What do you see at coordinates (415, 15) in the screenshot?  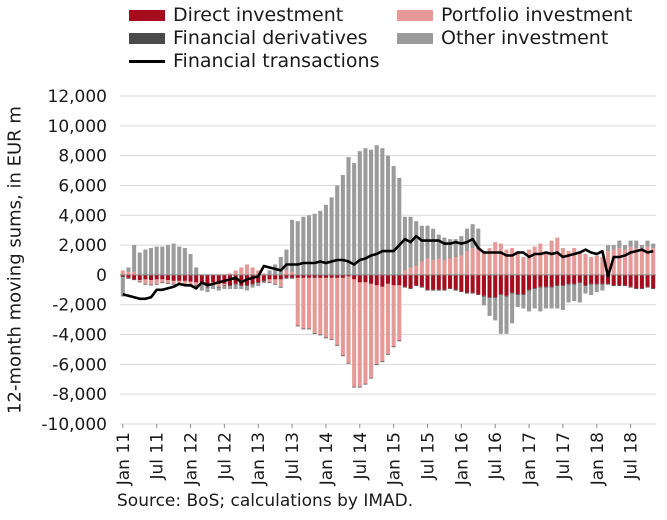 I see `legend-swatch` at bounding box center [415, 15].